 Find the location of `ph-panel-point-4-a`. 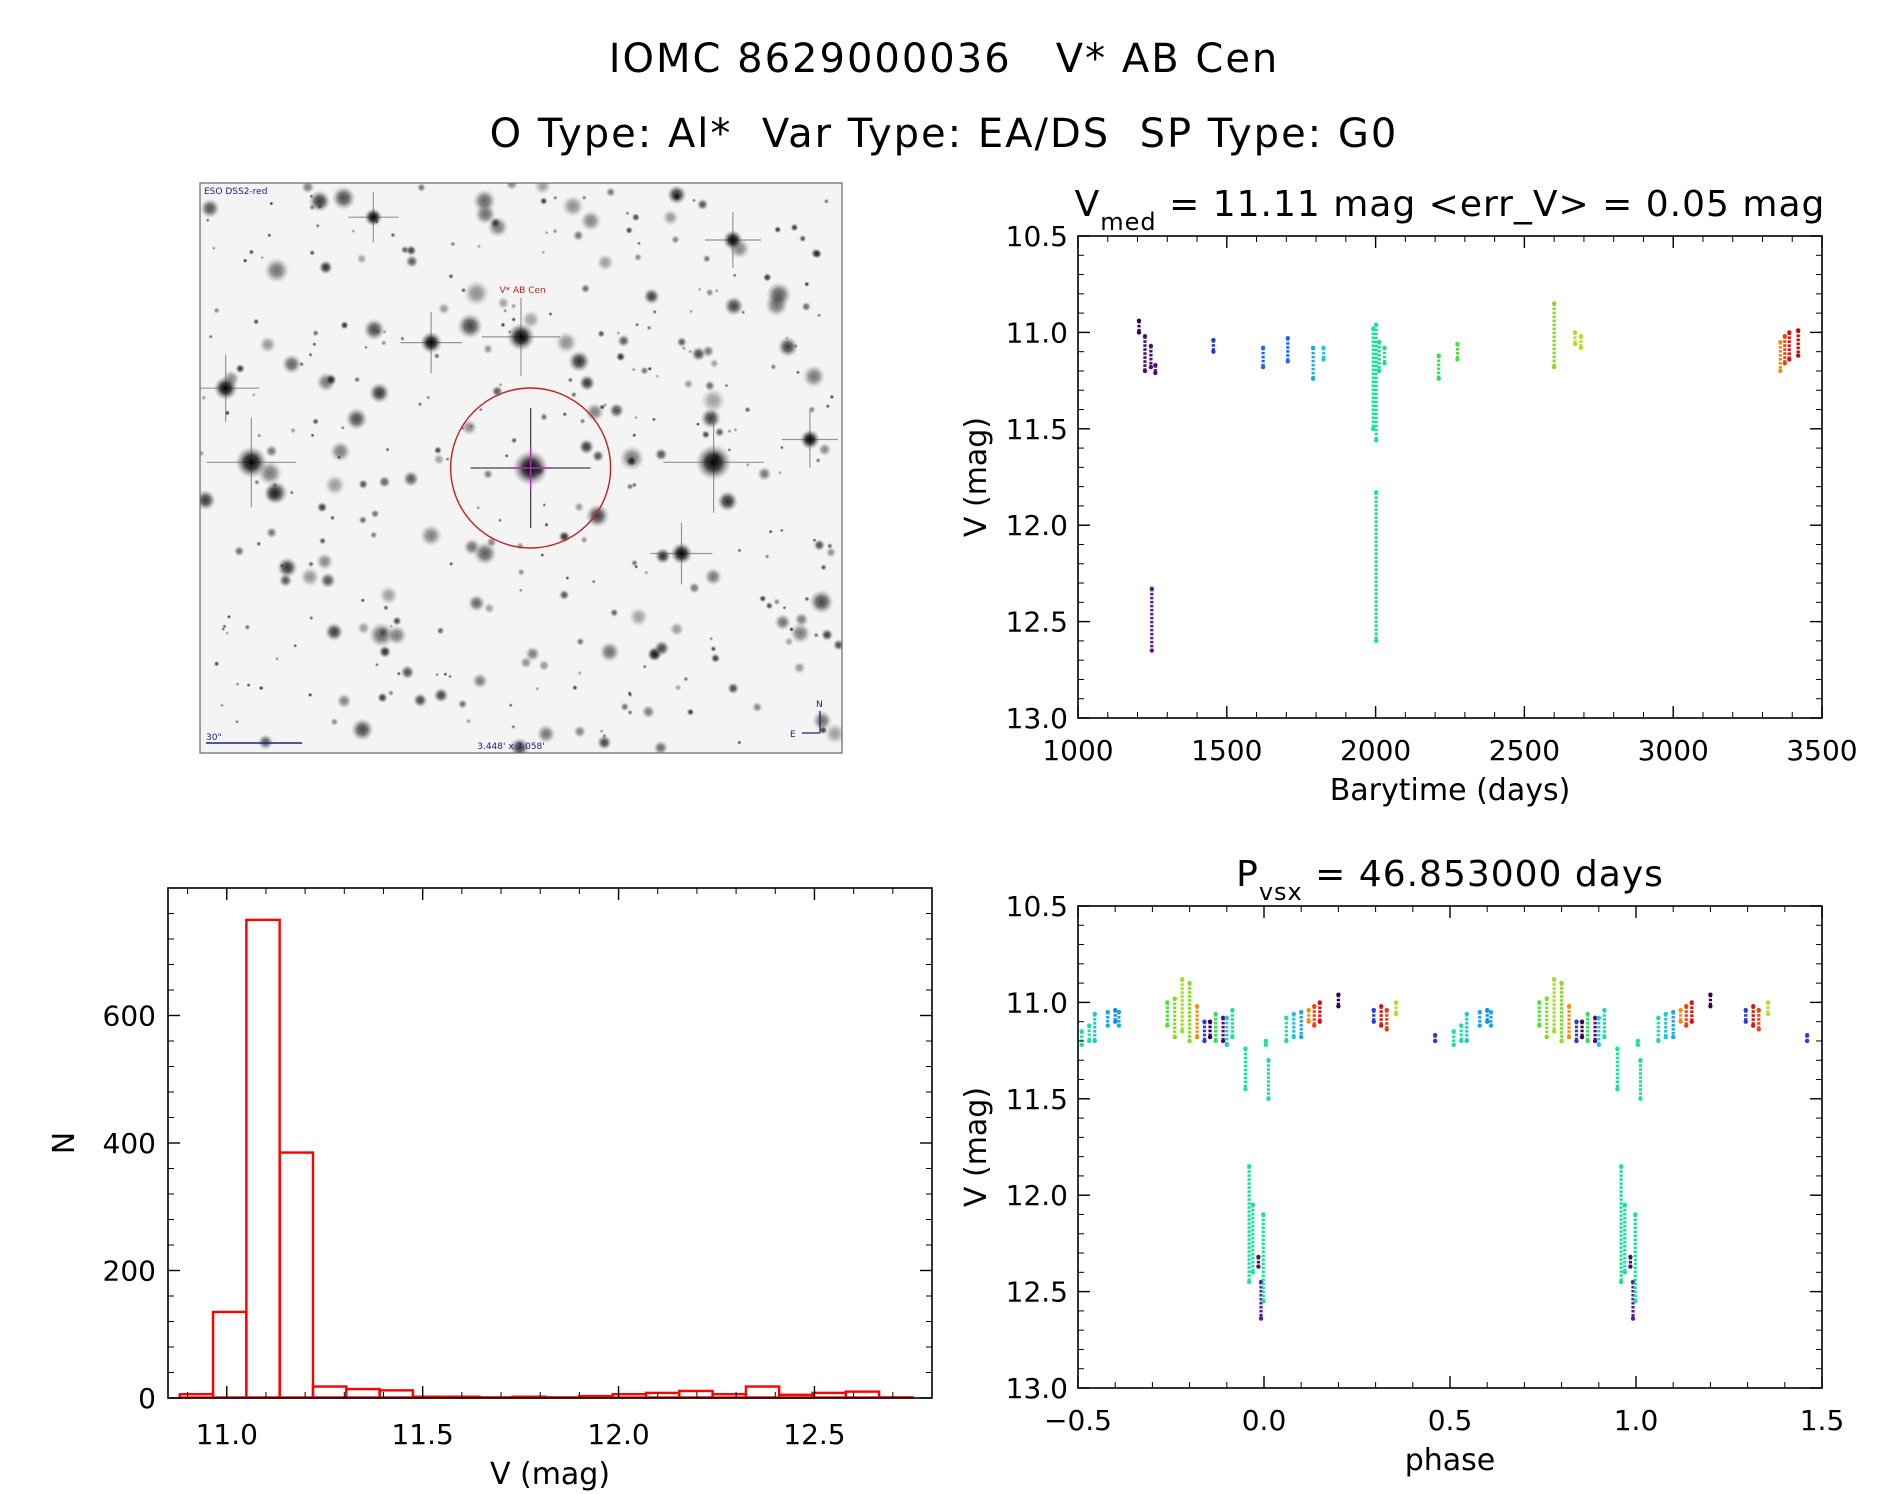

ph-panel-point-4-a is located at coordinates (1115, 1010).